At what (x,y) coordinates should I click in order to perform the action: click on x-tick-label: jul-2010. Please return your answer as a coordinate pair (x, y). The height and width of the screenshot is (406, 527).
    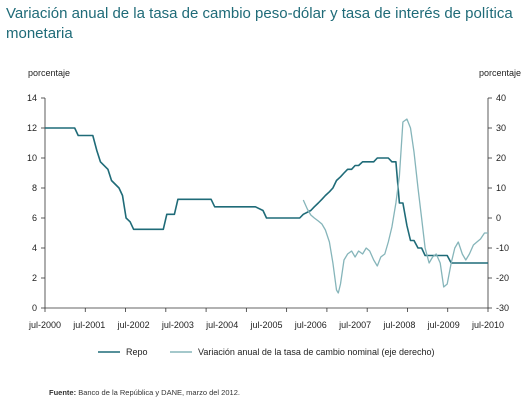
    Looking at the image, I should click on (487, 325).